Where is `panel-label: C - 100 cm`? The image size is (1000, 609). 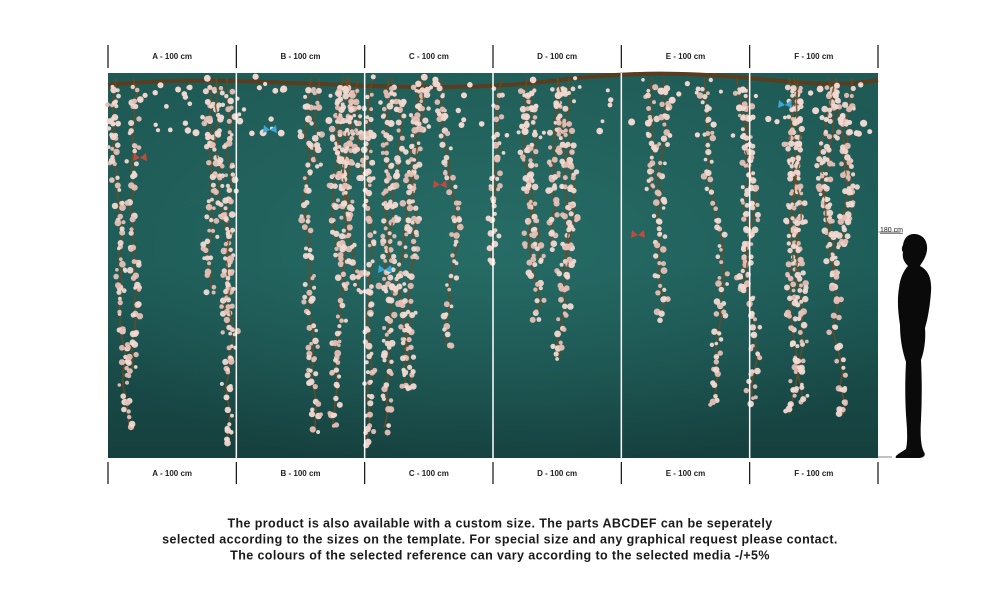 panel-label: C - 100 cm is located at coordinates (429, 56).